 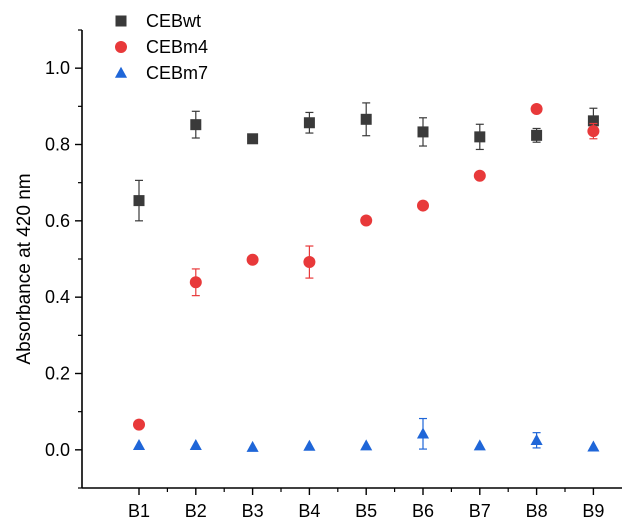 What do you see at coordinates (139, 511) in the screenshot?
I see `x-tick-label: B1` at bounding box center [139, 511].